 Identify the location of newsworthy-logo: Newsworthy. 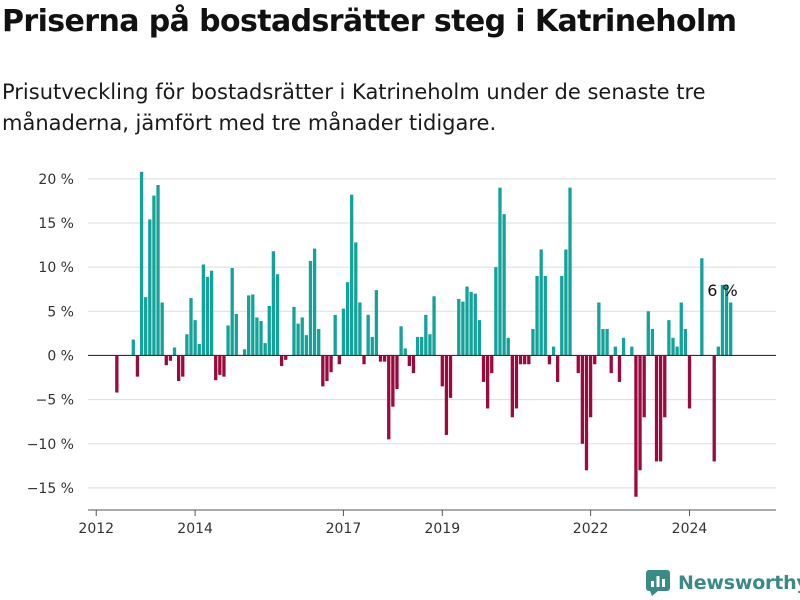
(723, 583).